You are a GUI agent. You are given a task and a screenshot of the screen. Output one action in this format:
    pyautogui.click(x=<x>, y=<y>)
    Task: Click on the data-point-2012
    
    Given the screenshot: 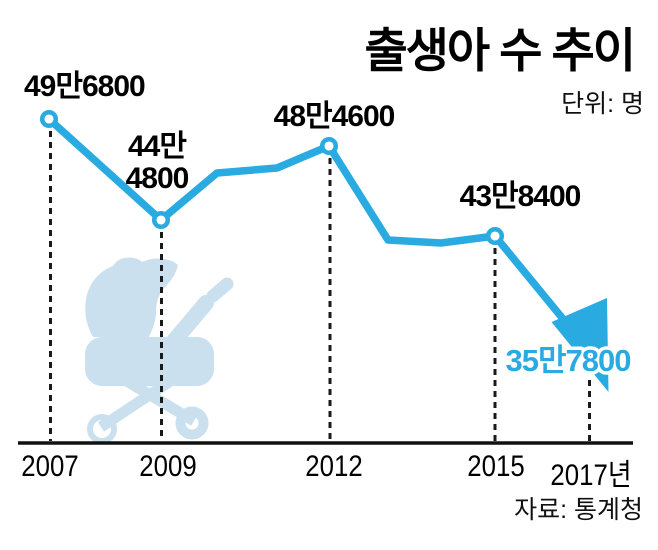 What is the action you would take?
    pyautogui.click(x=329, y=146)
    